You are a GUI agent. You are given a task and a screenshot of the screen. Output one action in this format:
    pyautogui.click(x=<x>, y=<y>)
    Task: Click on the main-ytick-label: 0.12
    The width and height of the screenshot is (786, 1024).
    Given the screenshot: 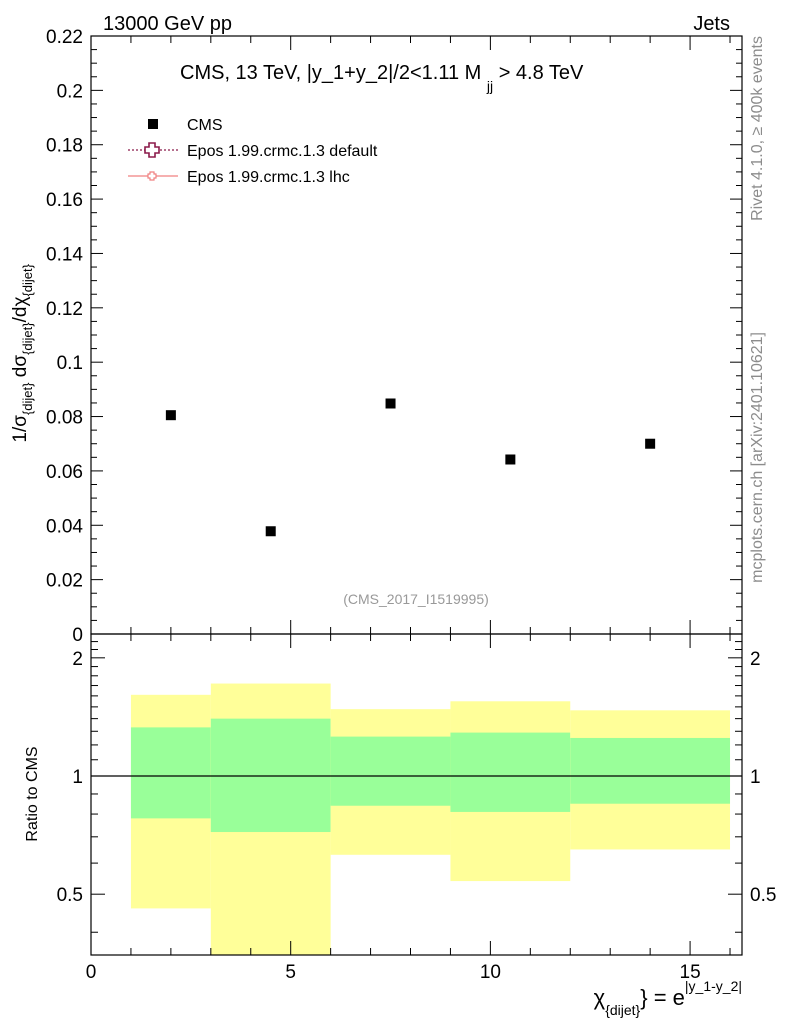 What is the action you would take?
    pyautogui.click(x=64, y=309)
    